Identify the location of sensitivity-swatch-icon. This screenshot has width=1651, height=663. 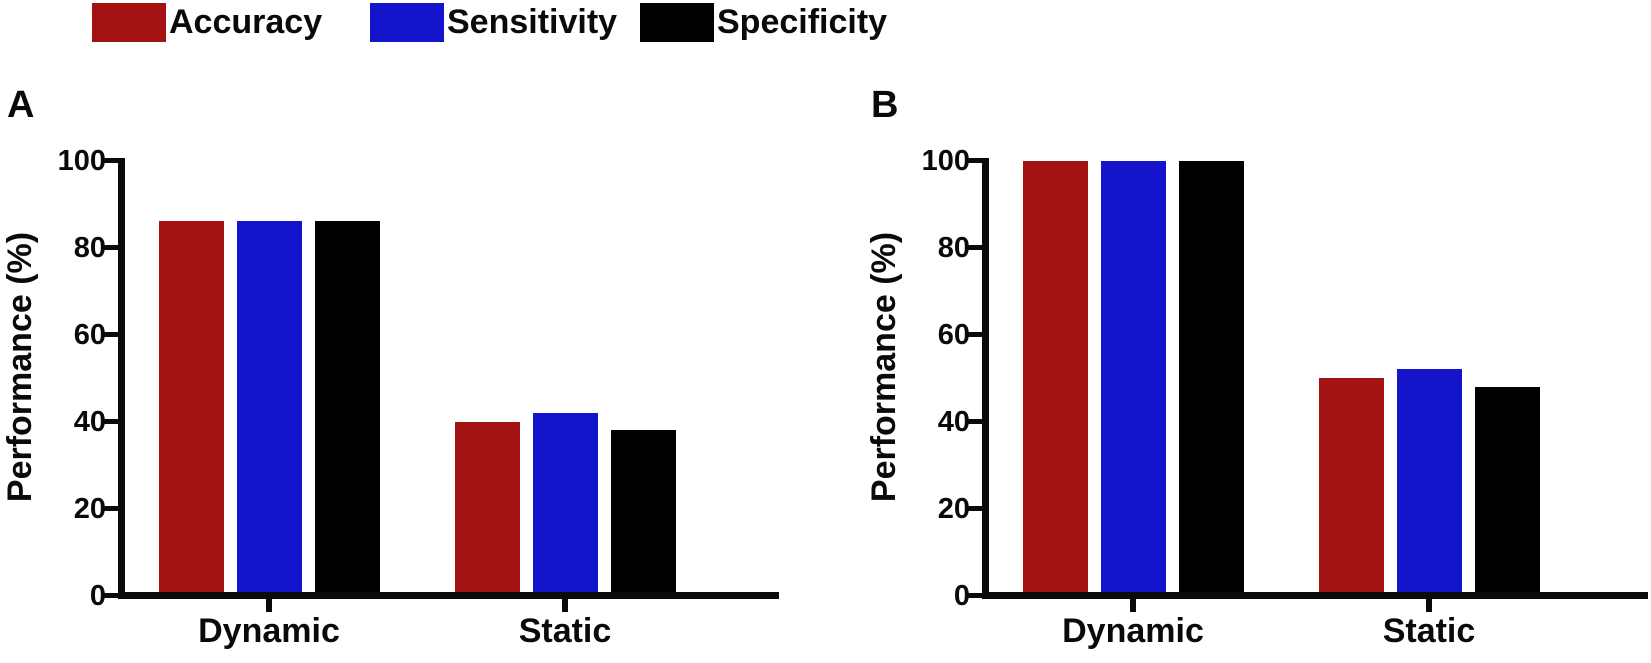
(407, 22).